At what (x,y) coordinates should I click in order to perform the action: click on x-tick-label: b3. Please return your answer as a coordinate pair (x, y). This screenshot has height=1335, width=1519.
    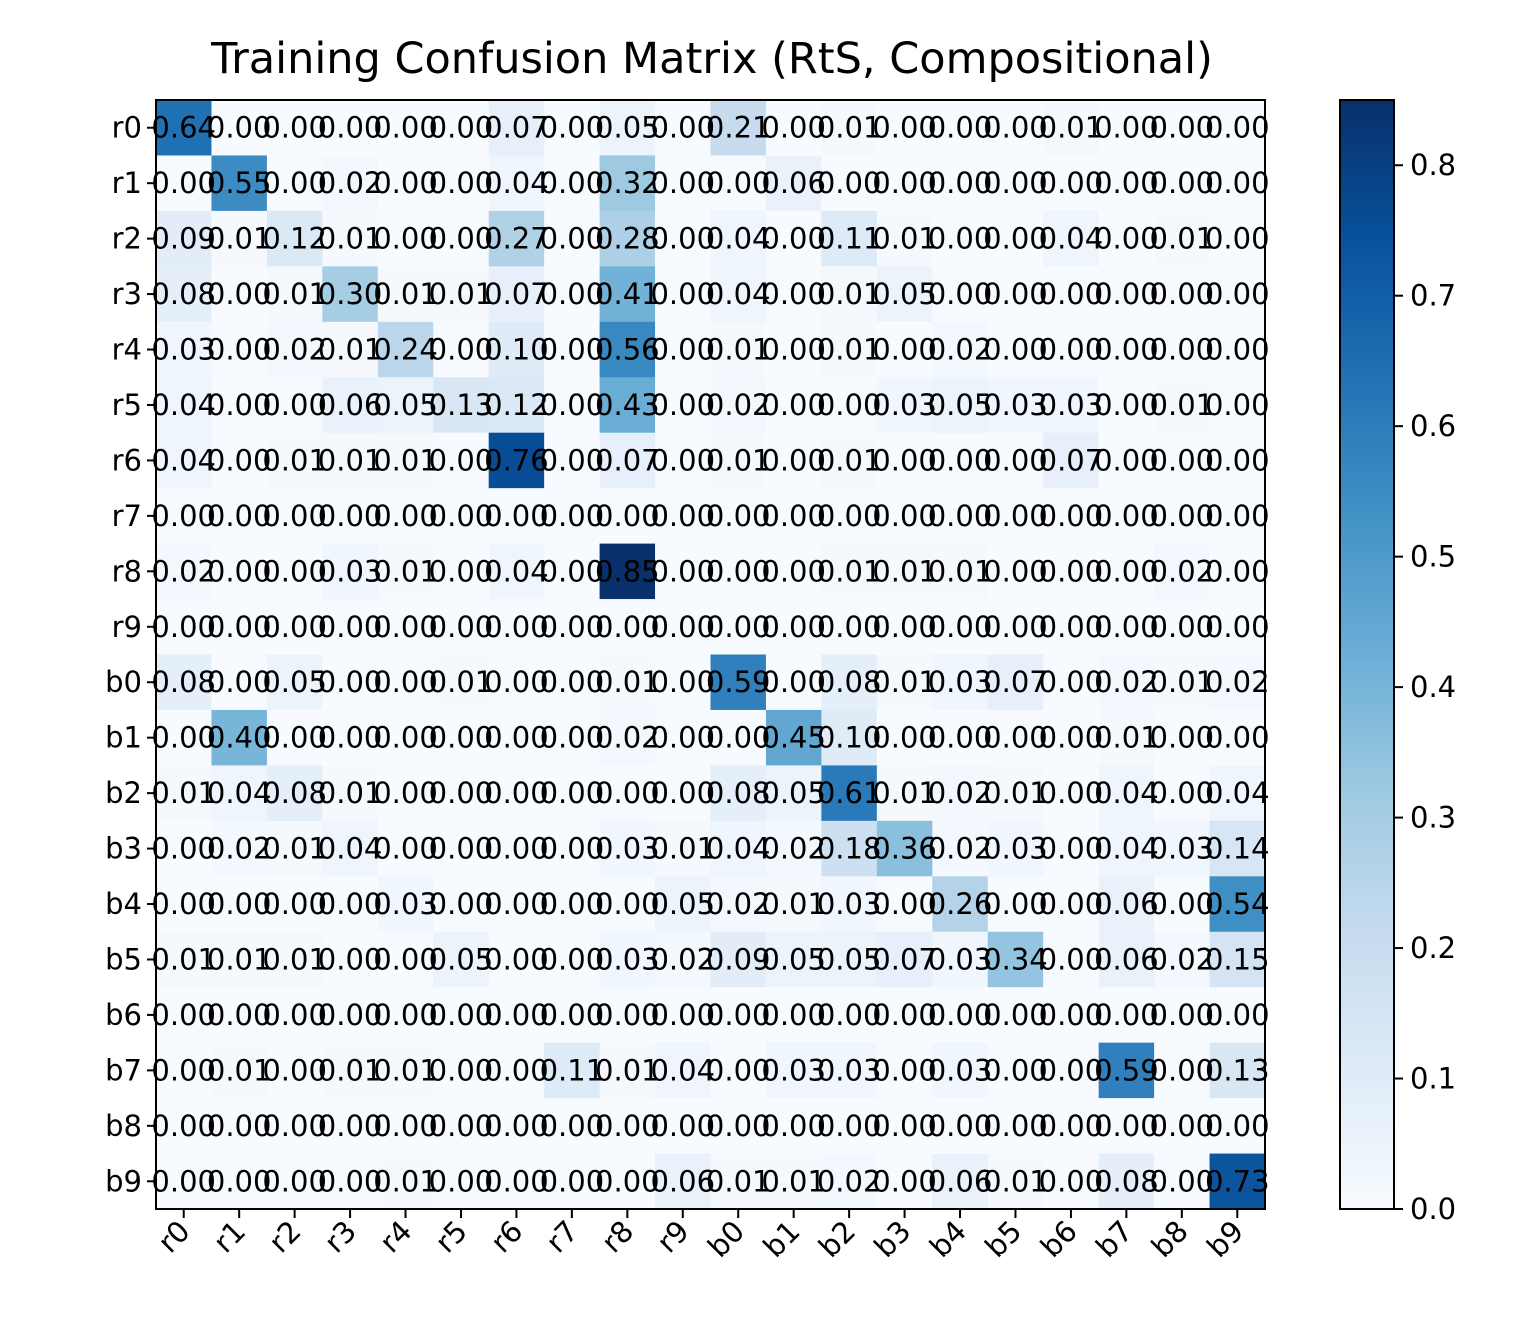
    Looking at the image, I should click on (892, 1239).